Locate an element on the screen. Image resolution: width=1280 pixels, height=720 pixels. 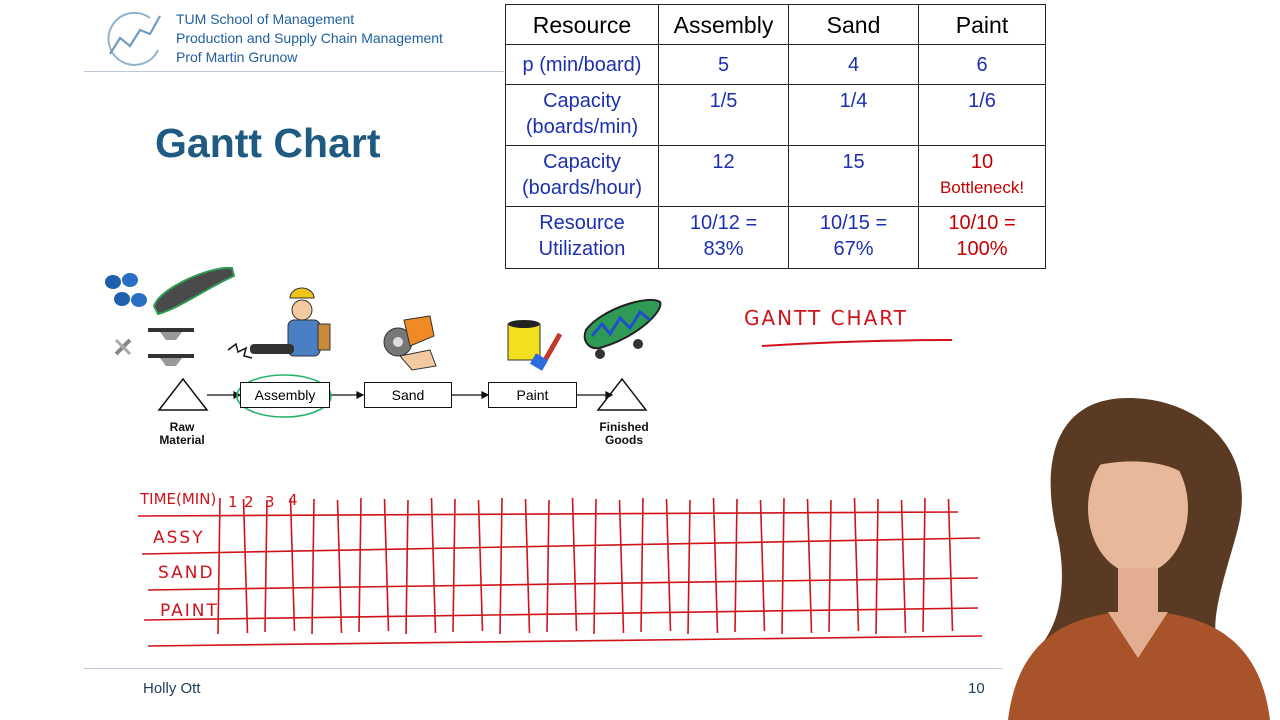
cell-util-paint: 10/10 = 100% is located at coordinates (982, 237).